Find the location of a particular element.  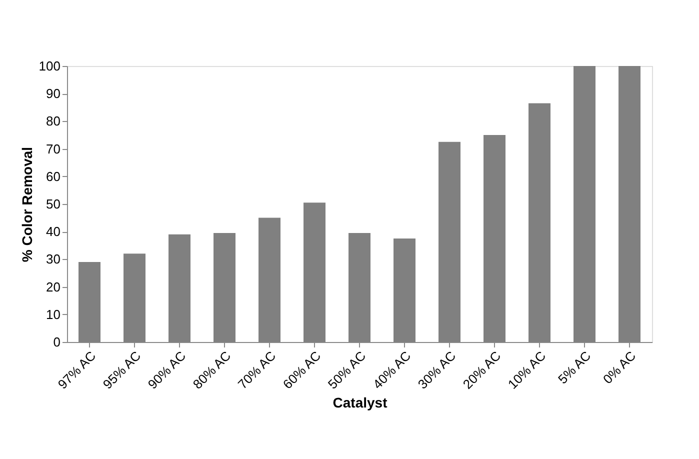

y-tick-label: 80 is located at coordinates (53, 121).